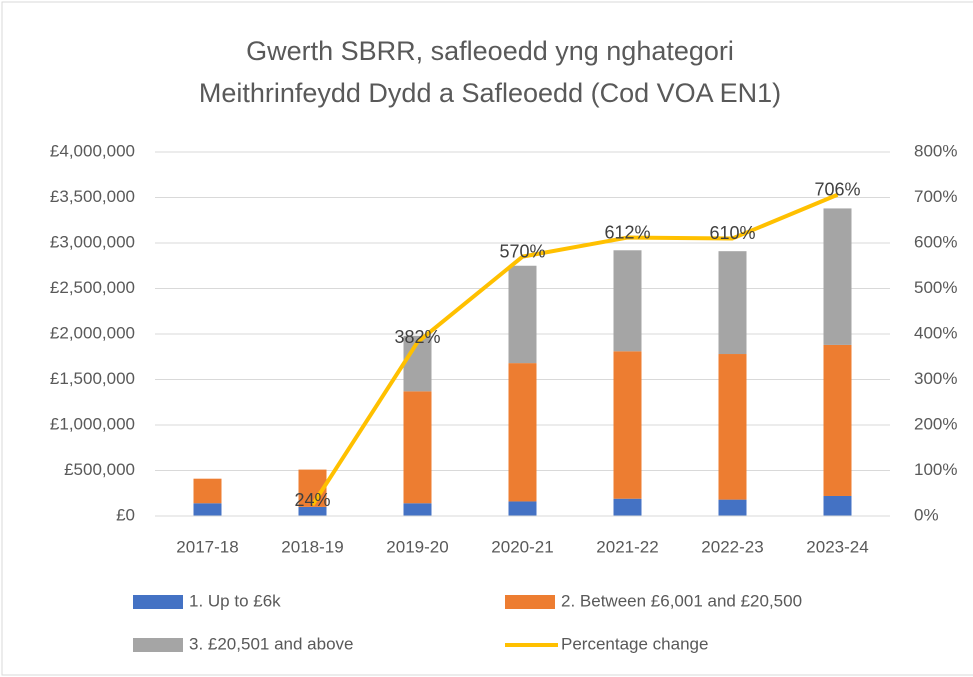 This screenshot has width=973, height=677. What do you see at coordinates (935, 241) in the screenshot?
I see `y2-tick-label: 600%` at bounding box center [935, 241].